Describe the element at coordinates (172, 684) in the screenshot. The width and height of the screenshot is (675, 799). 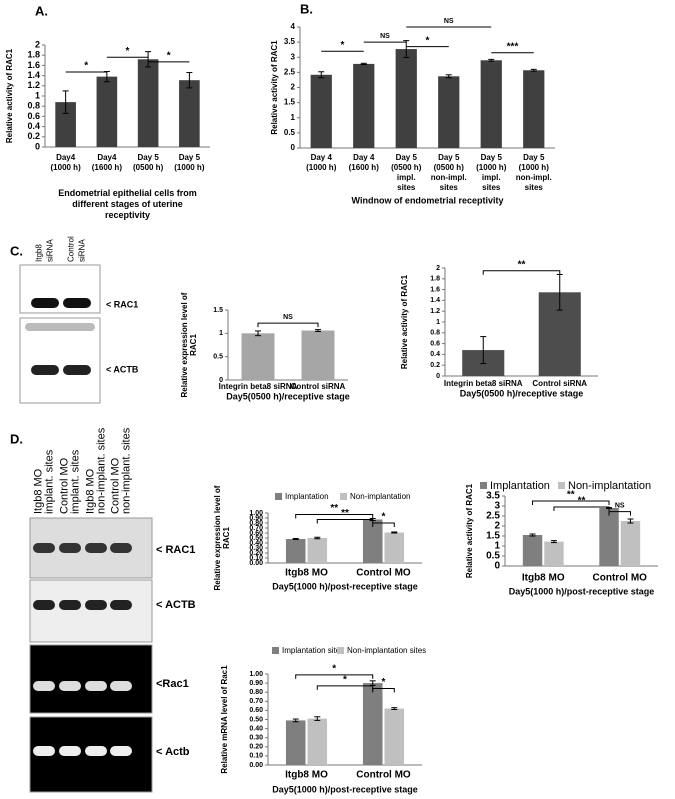
I see `band-label: <Rac1` at that location.